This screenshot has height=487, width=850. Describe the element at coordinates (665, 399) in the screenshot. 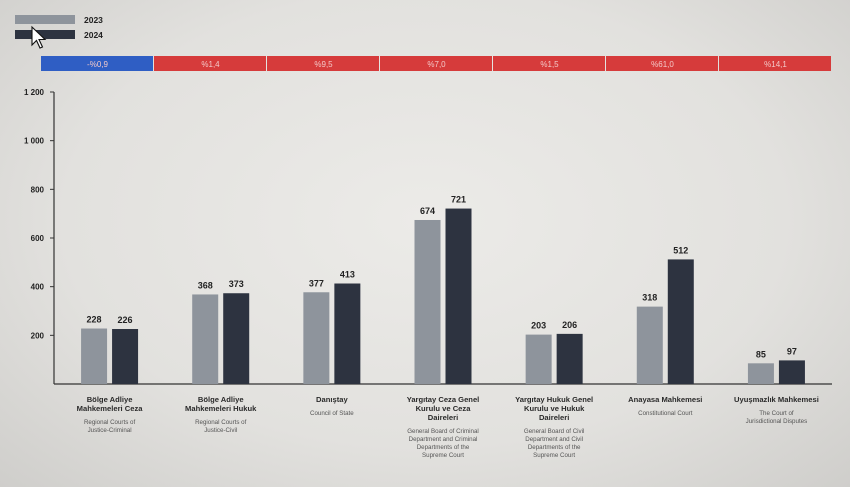

I see `category-label: Anayasa Mahkemesi` at that location.